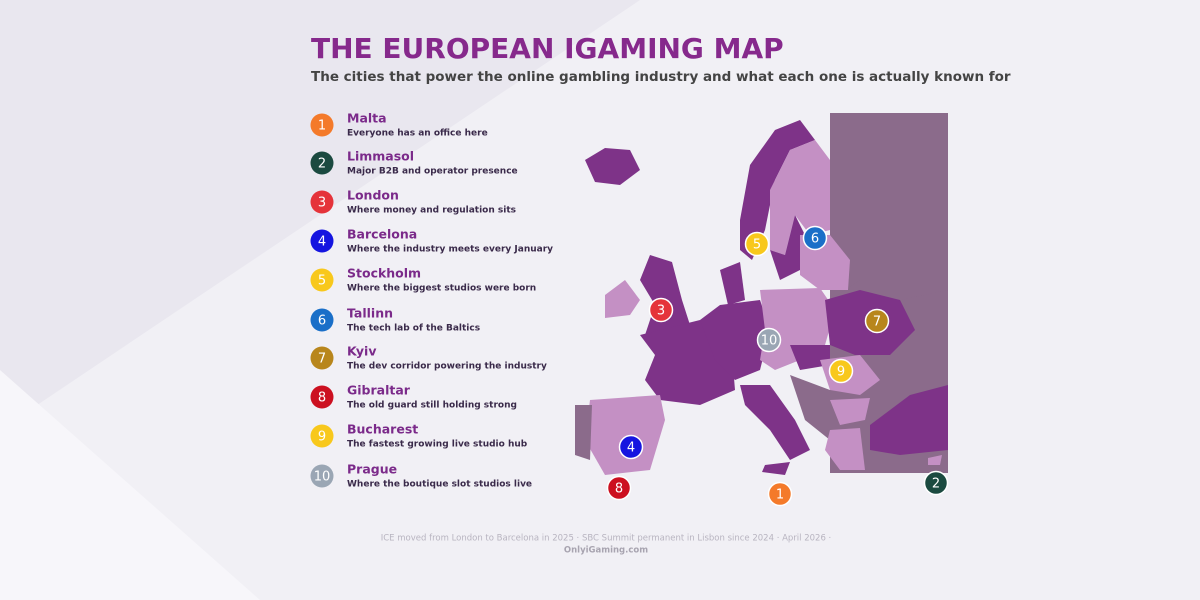 This screenshot has width=1200, height=600. What do you see at coordinates (372, 469) in the screenshot?
I see `city-name: Prague` at bounding box center [372, 469].